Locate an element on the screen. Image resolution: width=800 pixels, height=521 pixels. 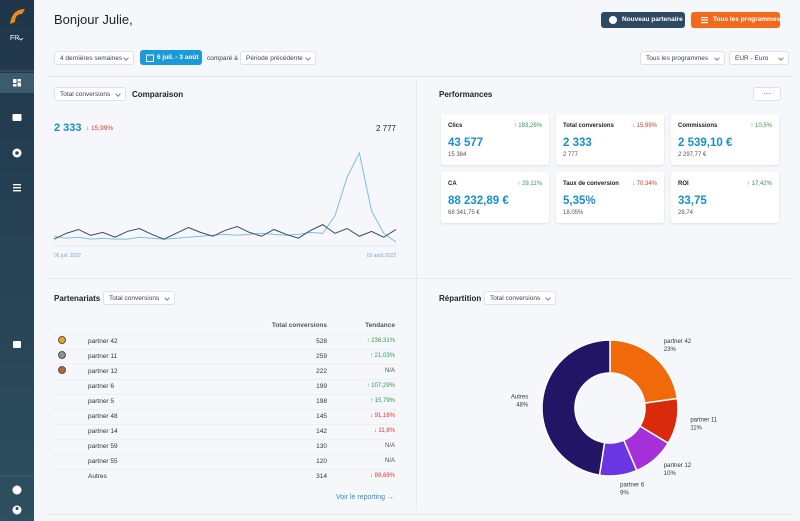
logo is located at coordinates (17, 16).